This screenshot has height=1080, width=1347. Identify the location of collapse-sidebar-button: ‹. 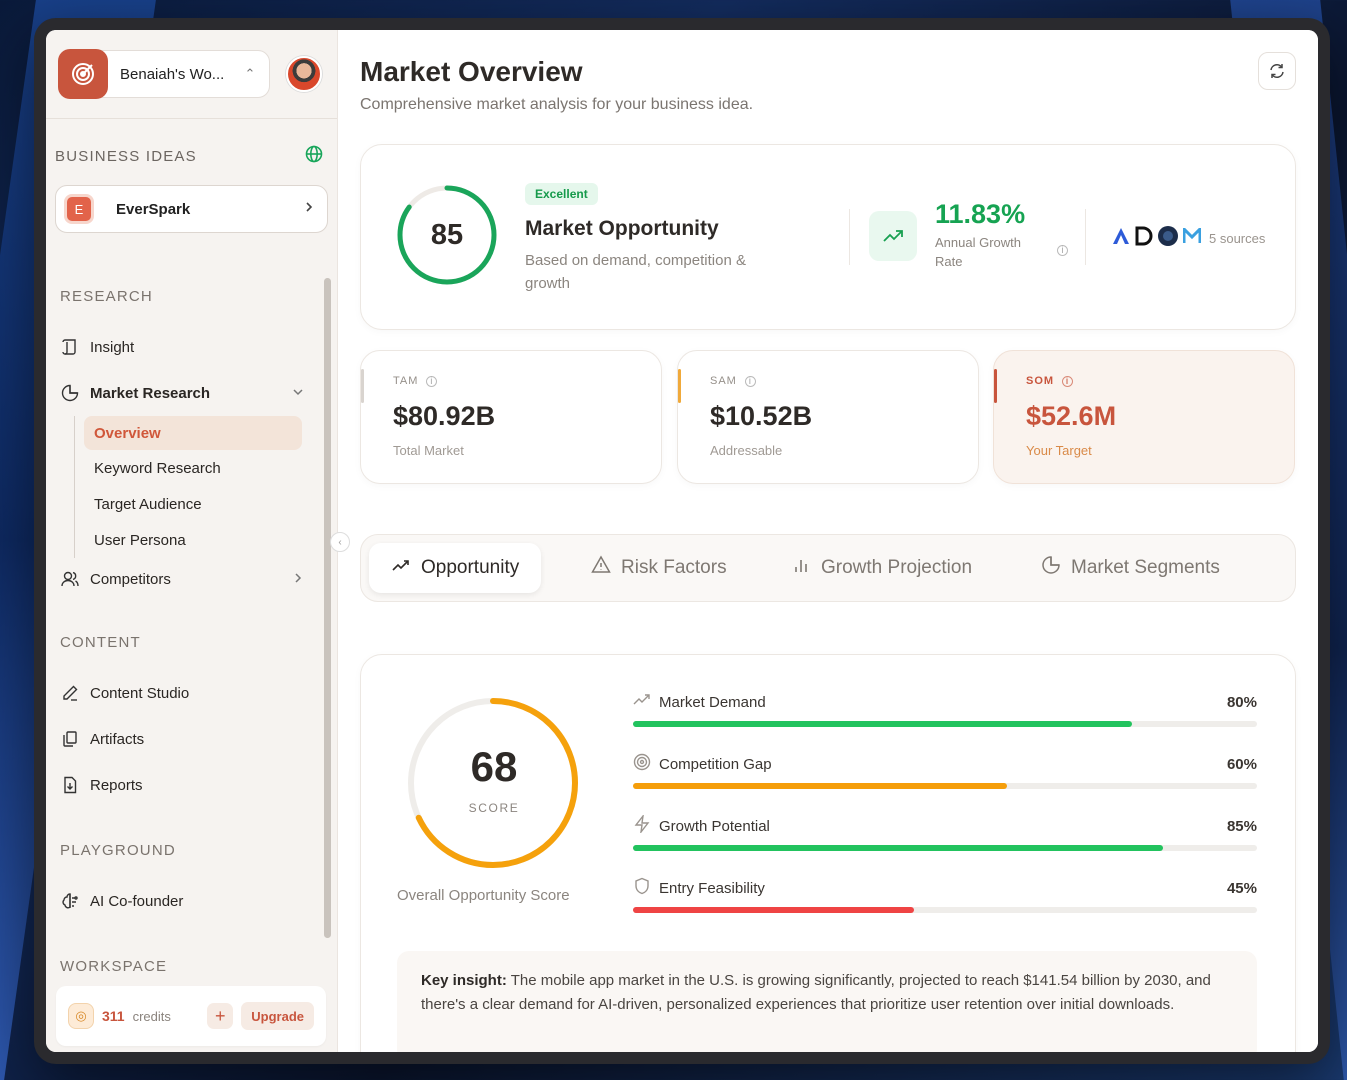
(340, 542).